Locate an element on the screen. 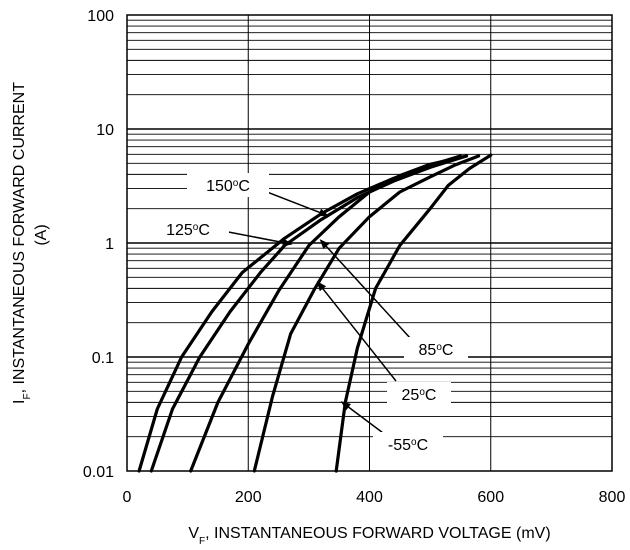  annotation-value: -55 is located at coordinates (399, 445).